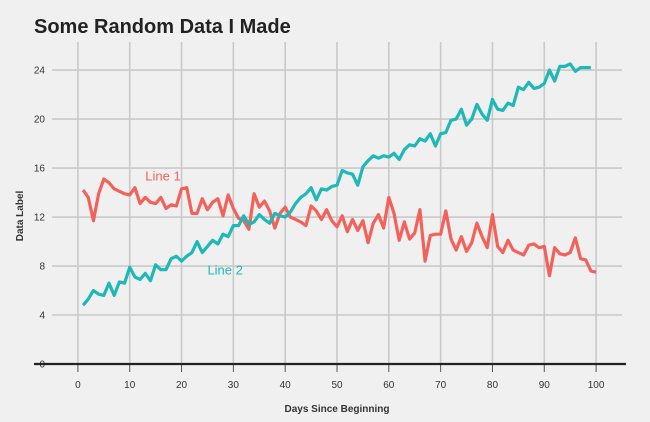 The height and width of the screenshot is (422, 650). What do you see at coordinates (78, 385) in the screenshot?
I see `x-tick-label: 0` at bounding box center [78, 385].